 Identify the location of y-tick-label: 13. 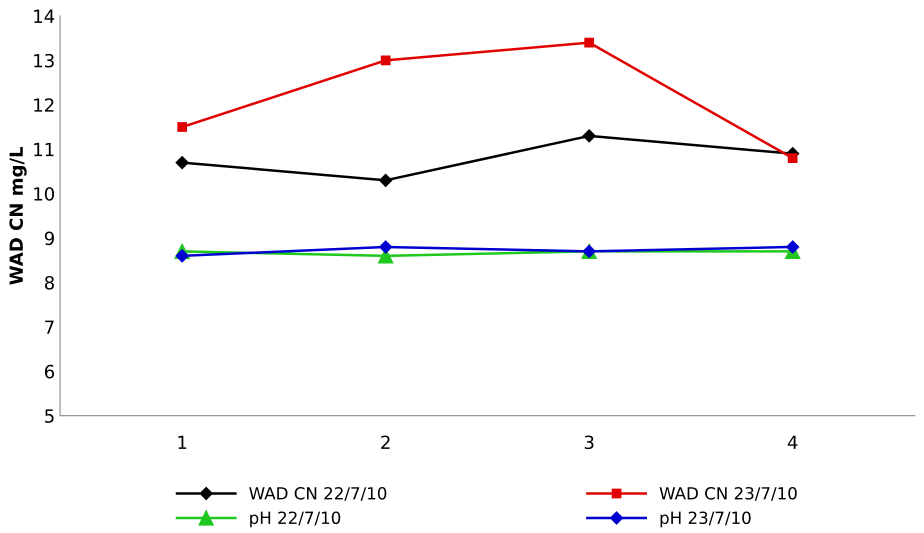
(44, 61).